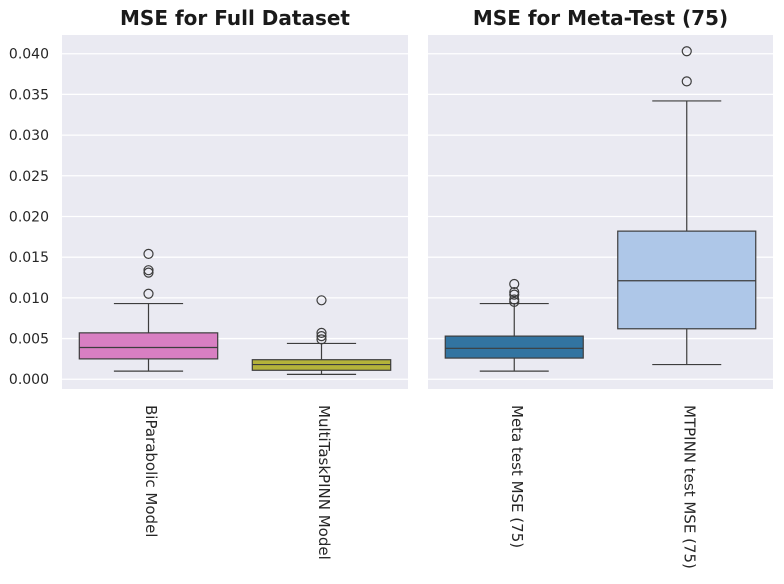  What do you see at coordinates (29, 299) in the screenshot?
I see `y-tick-label: 0.010` at bounding box center [29, 299].